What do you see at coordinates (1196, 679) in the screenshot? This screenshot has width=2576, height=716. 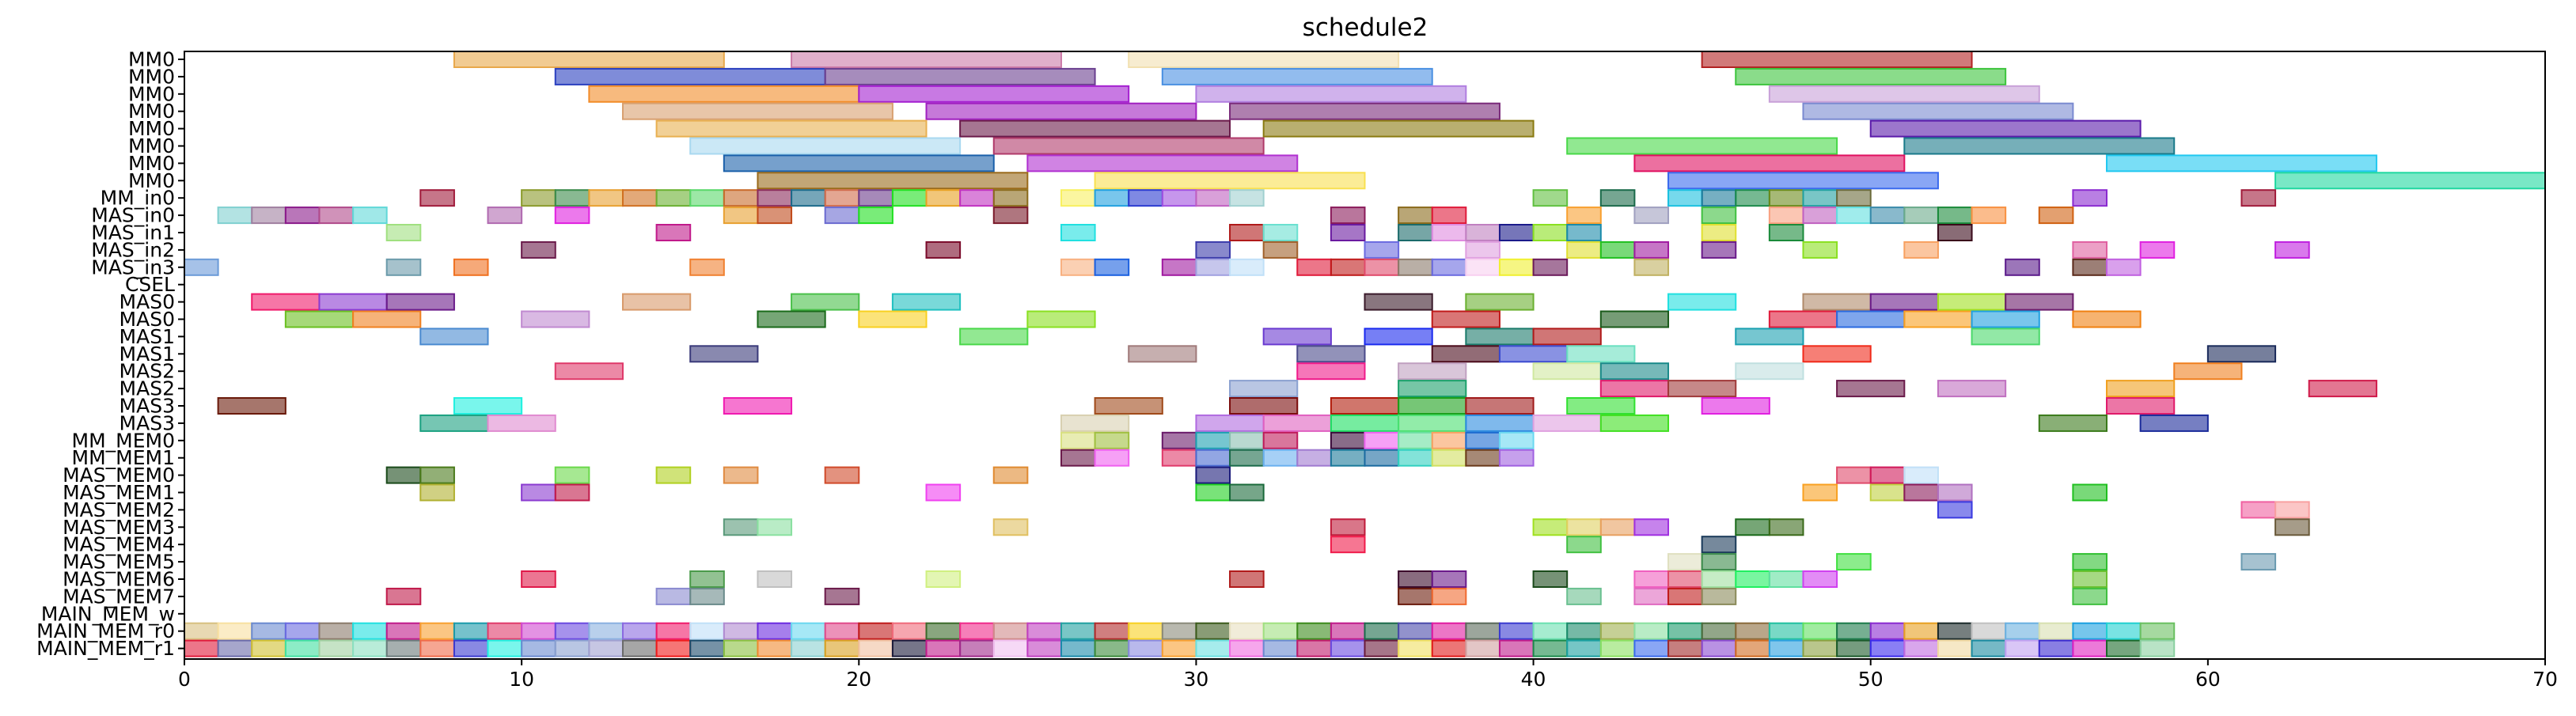 I see `x-tick-label: 30` at bounding box center [1196, 679].